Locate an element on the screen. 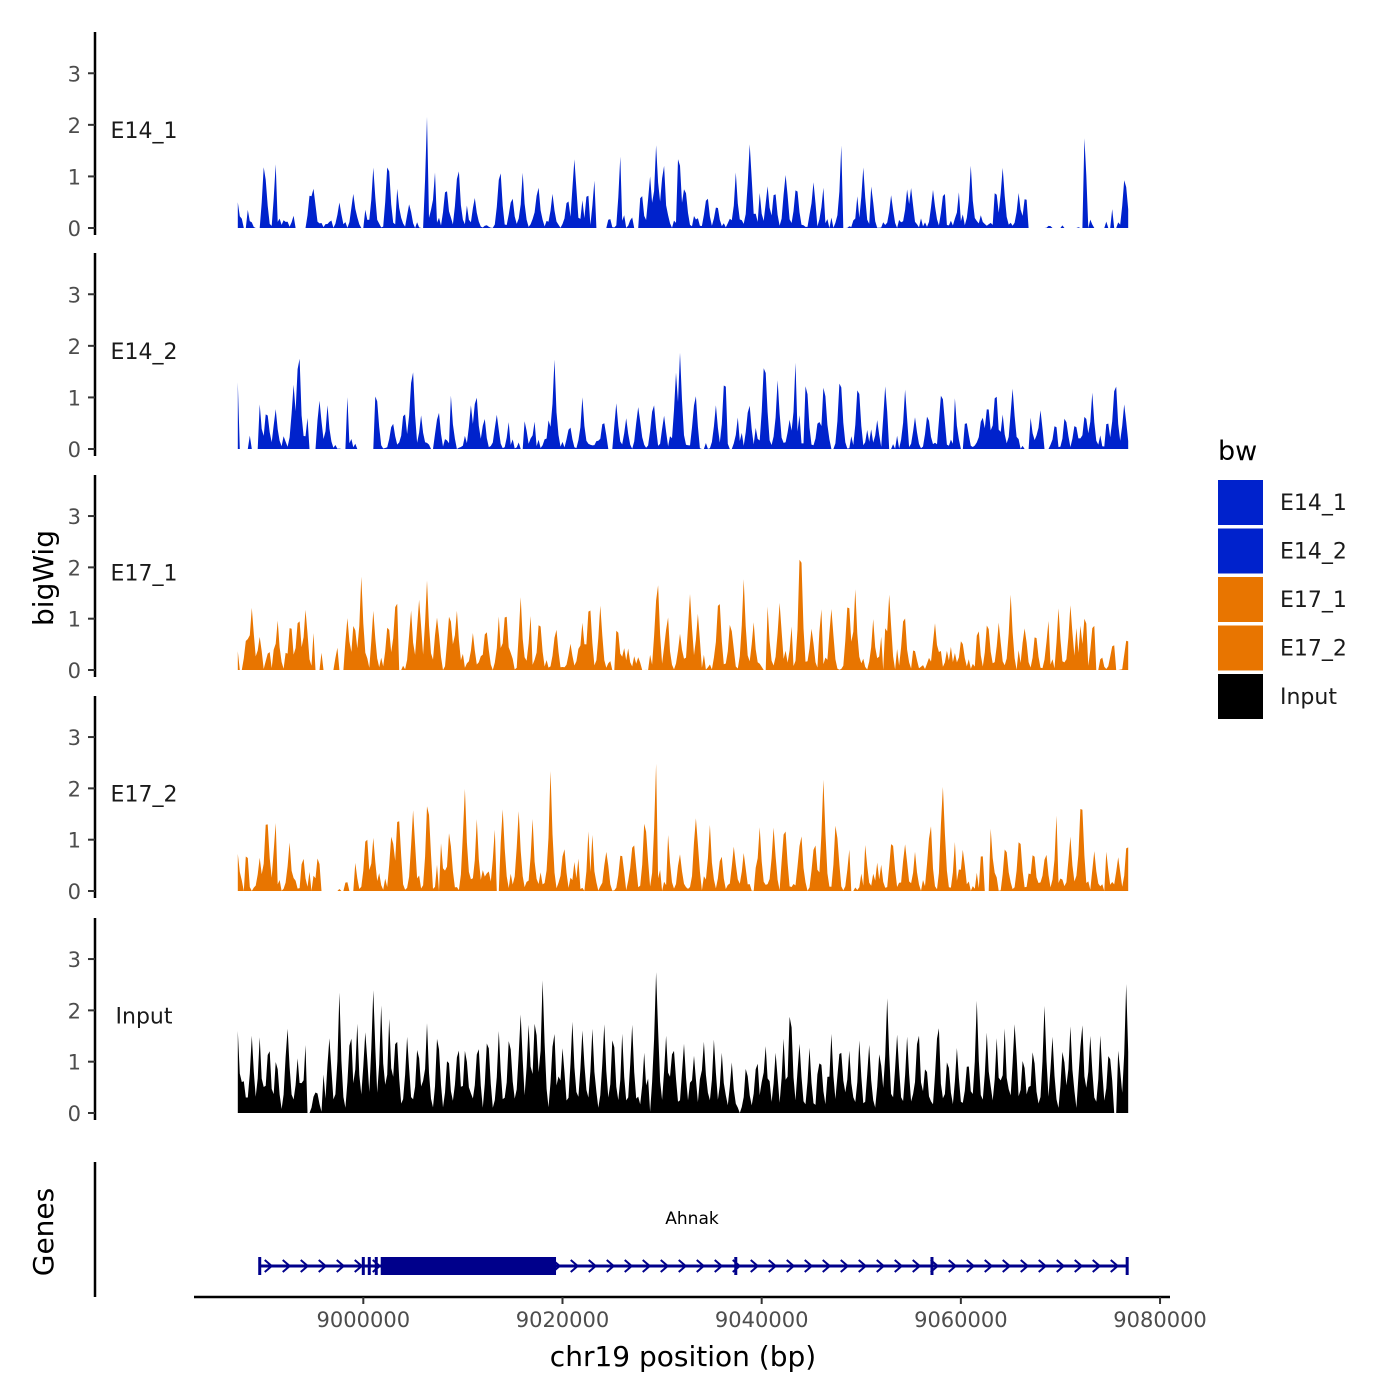 This screenshot has height=1400, width=1400. gene-label: Ahnak is located at coordinates (692, 1219).